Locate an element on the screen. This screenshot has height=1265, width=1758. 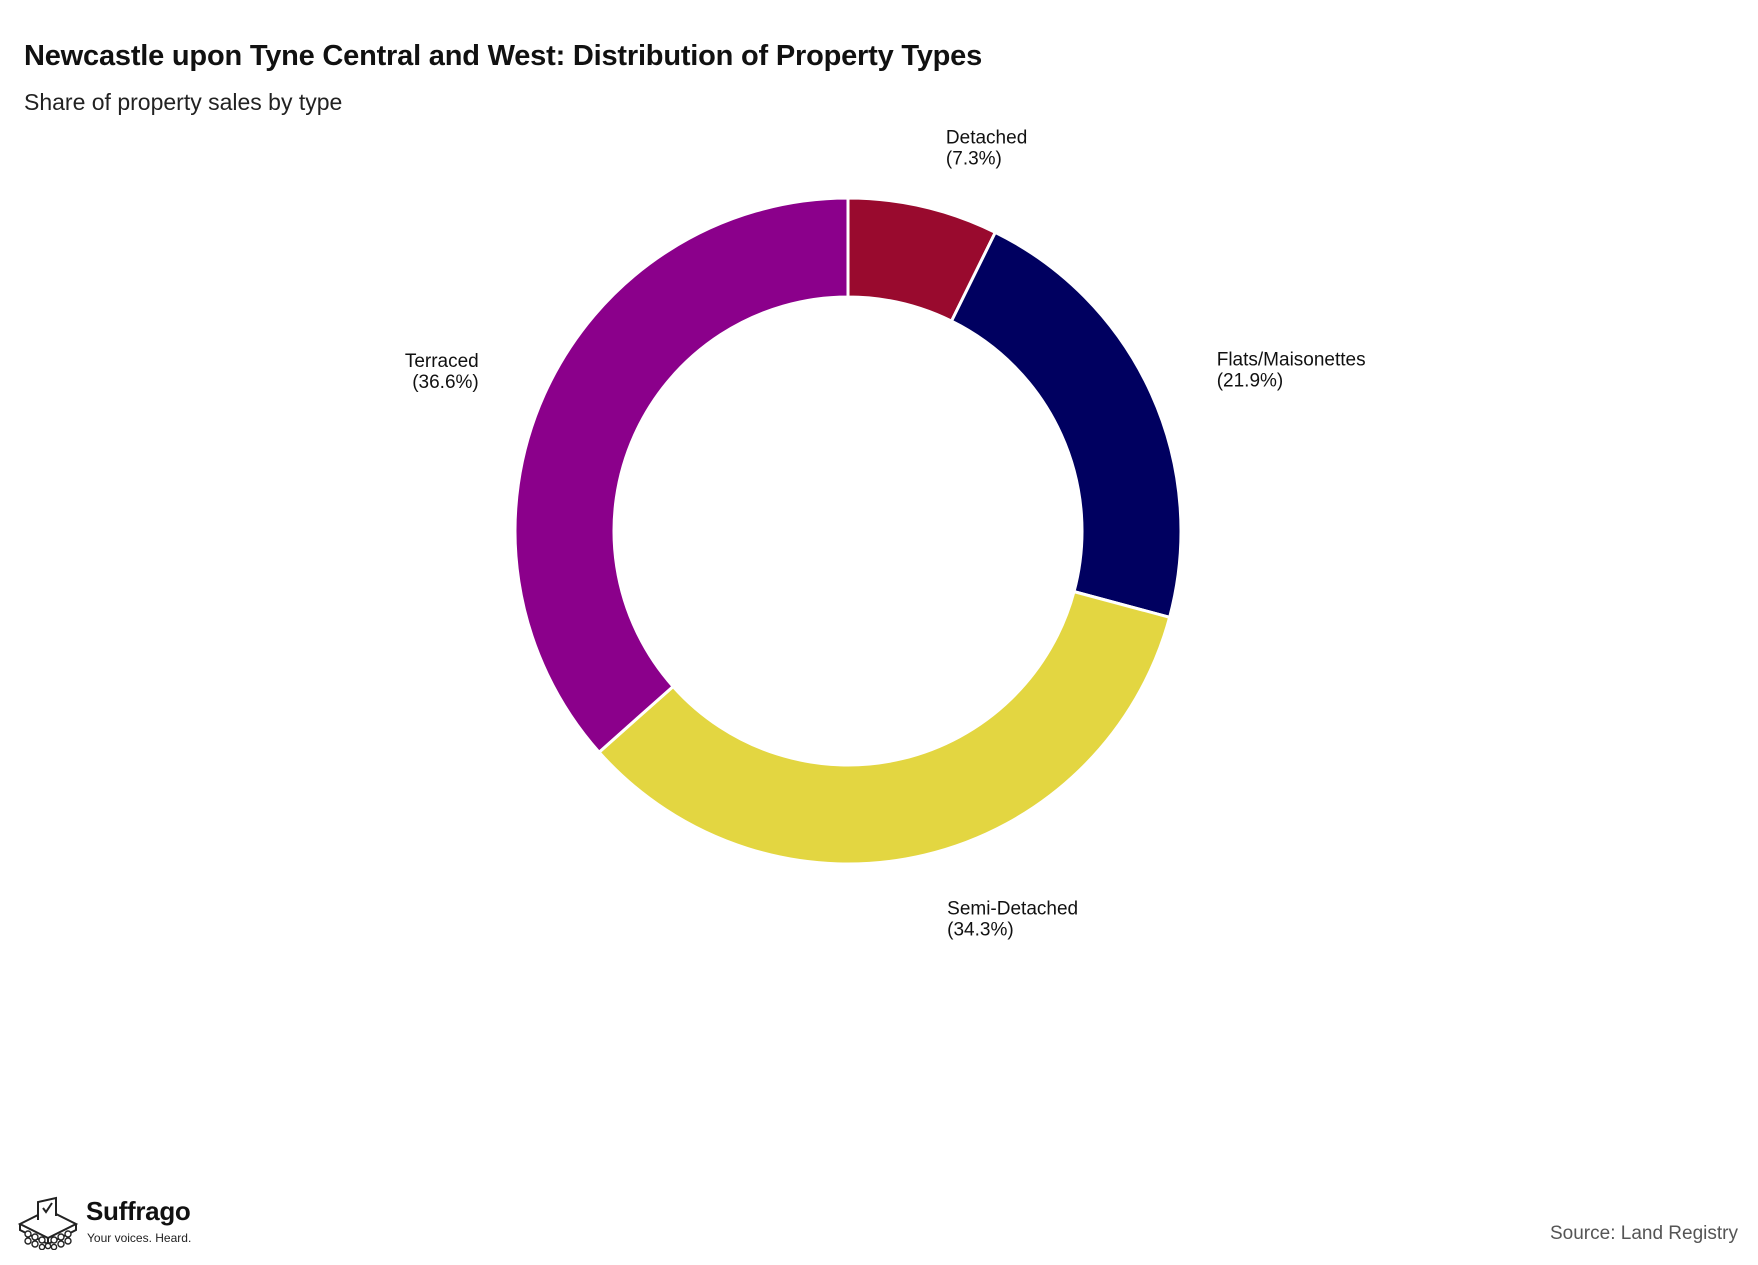
brand-tagline: Your voices. Heard. is located at coordinates (139, 1238).